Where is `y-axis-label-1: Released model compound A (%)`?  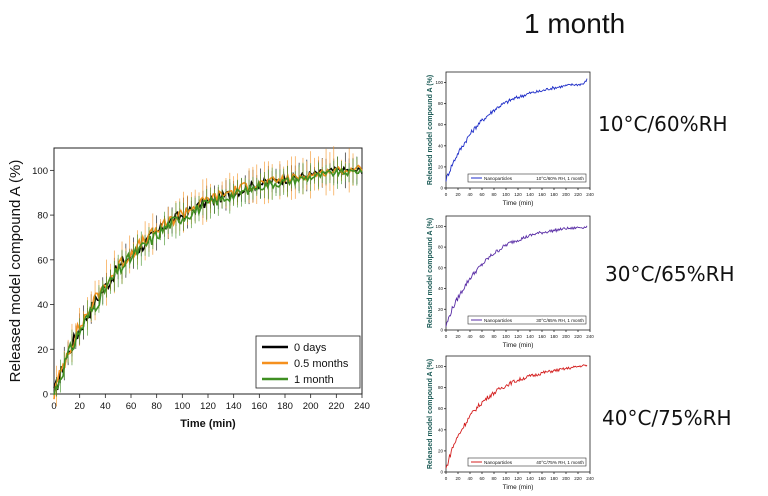
y-axis-label-1: Released model compound A (%) is located at coordinates (430, 130).